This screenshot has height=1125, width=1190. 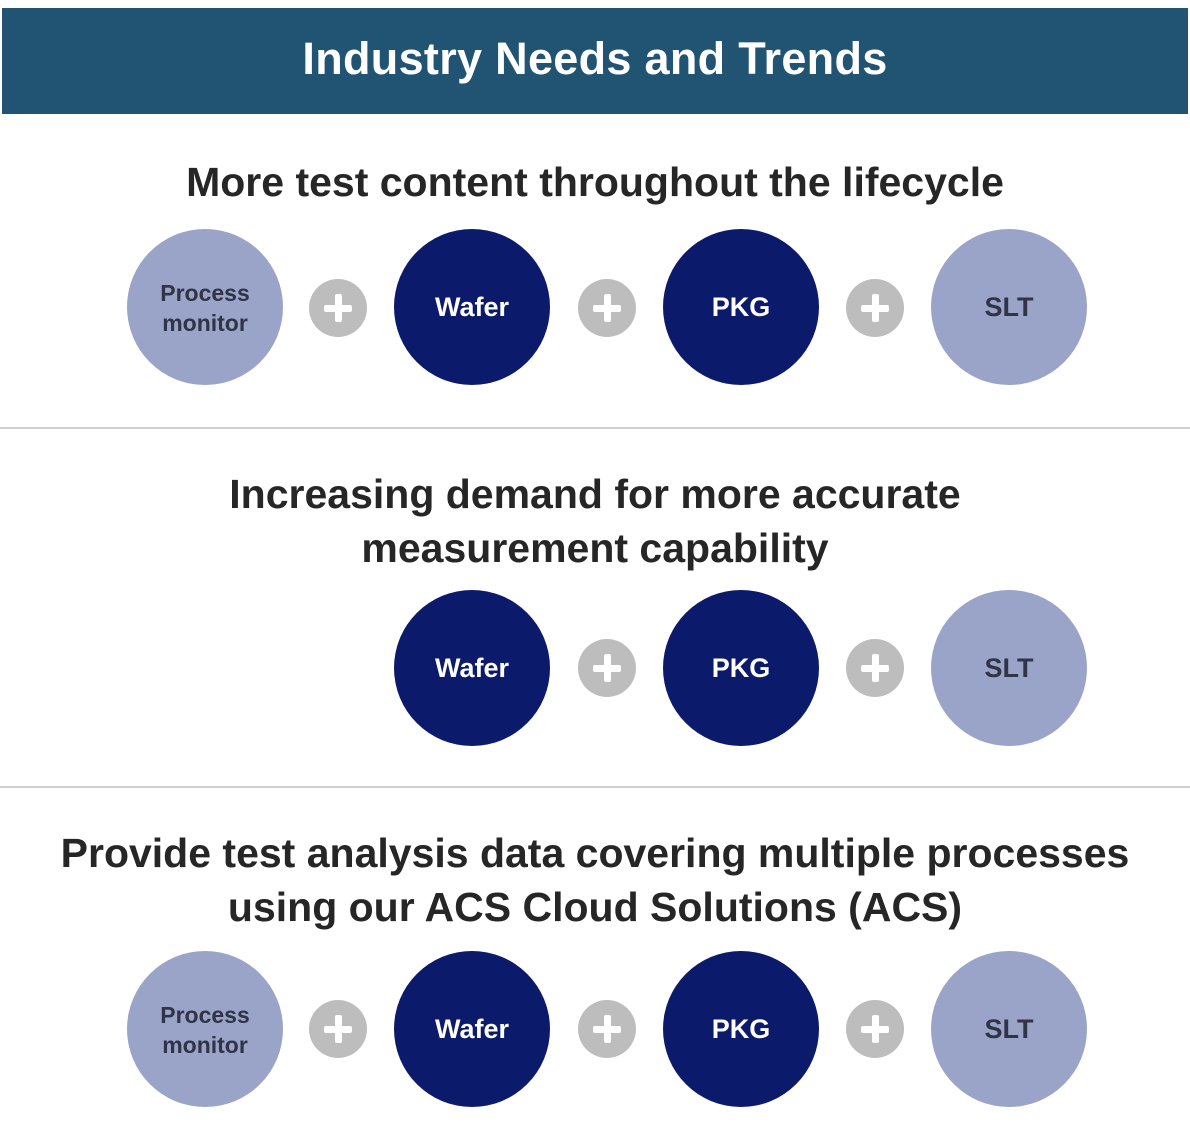 I want to click on header-banner: Industry Needs and Trends, so click(x=595, y=61).